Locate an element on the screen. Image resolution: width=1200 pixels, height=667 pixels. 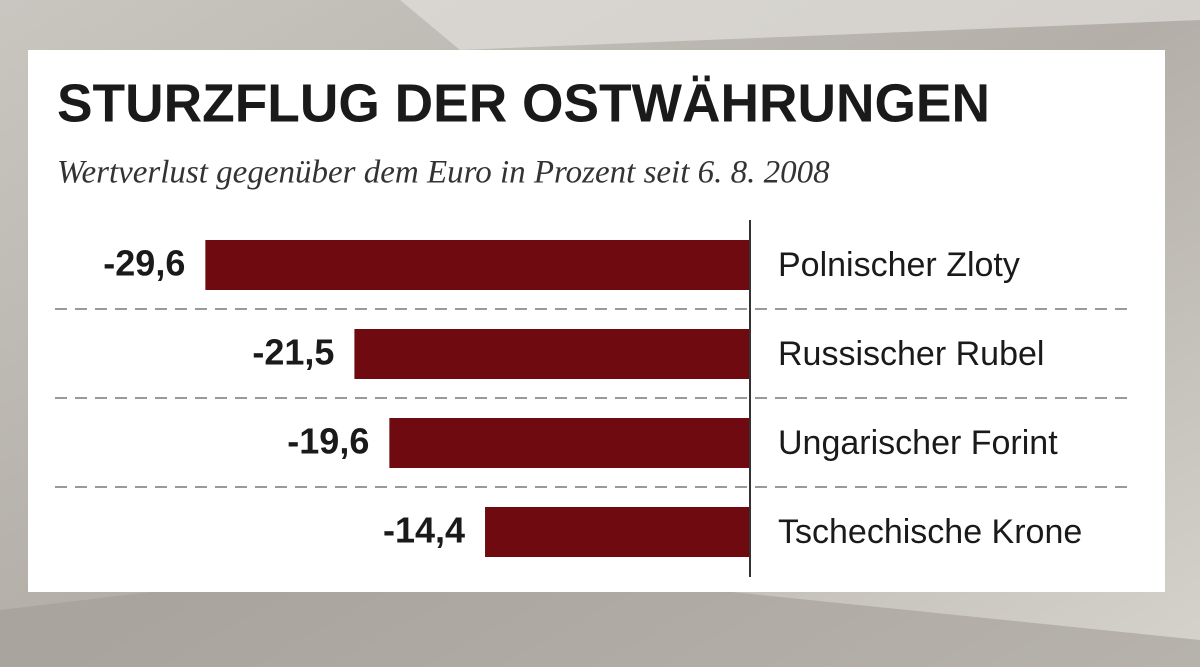
value-label: -14,4 is located at coordinates (424, 530).